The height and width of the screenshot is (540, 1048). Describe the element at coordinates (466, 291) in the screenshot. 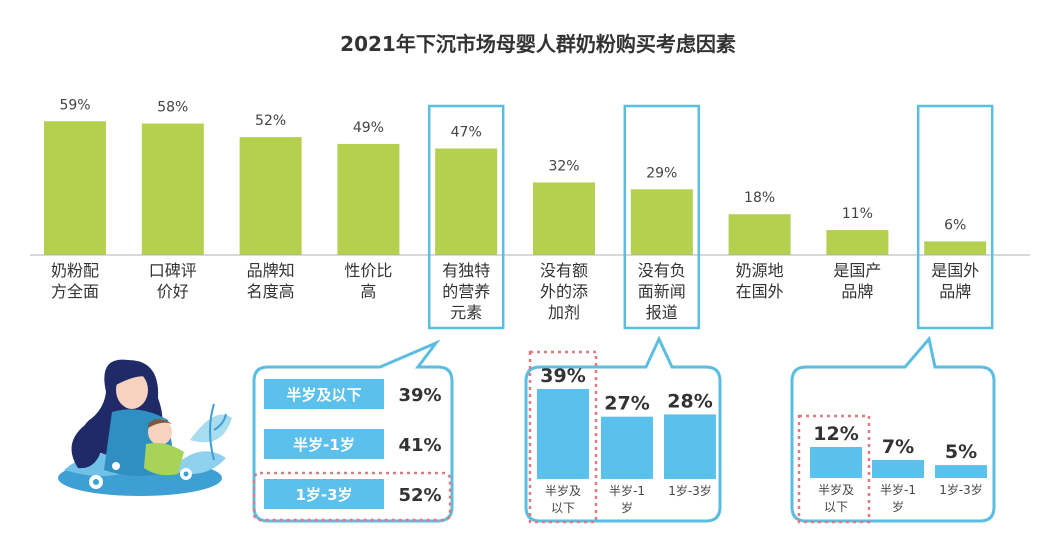

I see `category-label-4-1: 的营养` at that location.